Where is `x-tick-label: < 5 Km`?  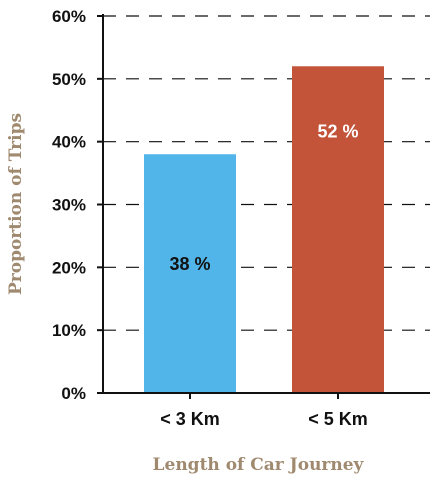
x-tick-label: < 5 Km is located at coordinates (338, 419).